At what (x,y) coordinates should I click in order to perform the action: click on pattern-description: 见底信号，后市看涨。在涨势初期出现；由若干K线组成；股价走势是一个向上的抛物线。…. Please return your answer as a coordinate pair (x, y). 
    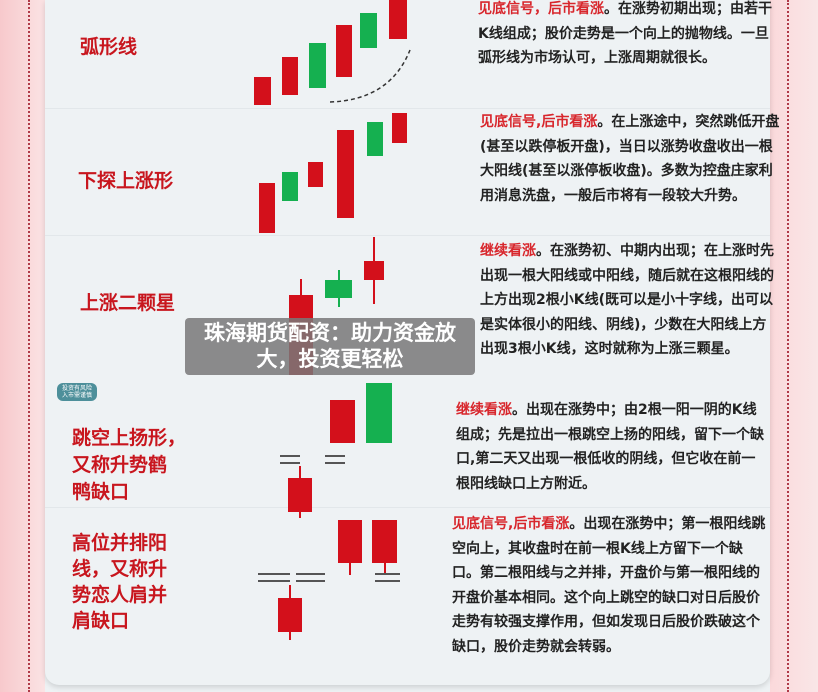
    Looking at the image, I should click on (628, 35).